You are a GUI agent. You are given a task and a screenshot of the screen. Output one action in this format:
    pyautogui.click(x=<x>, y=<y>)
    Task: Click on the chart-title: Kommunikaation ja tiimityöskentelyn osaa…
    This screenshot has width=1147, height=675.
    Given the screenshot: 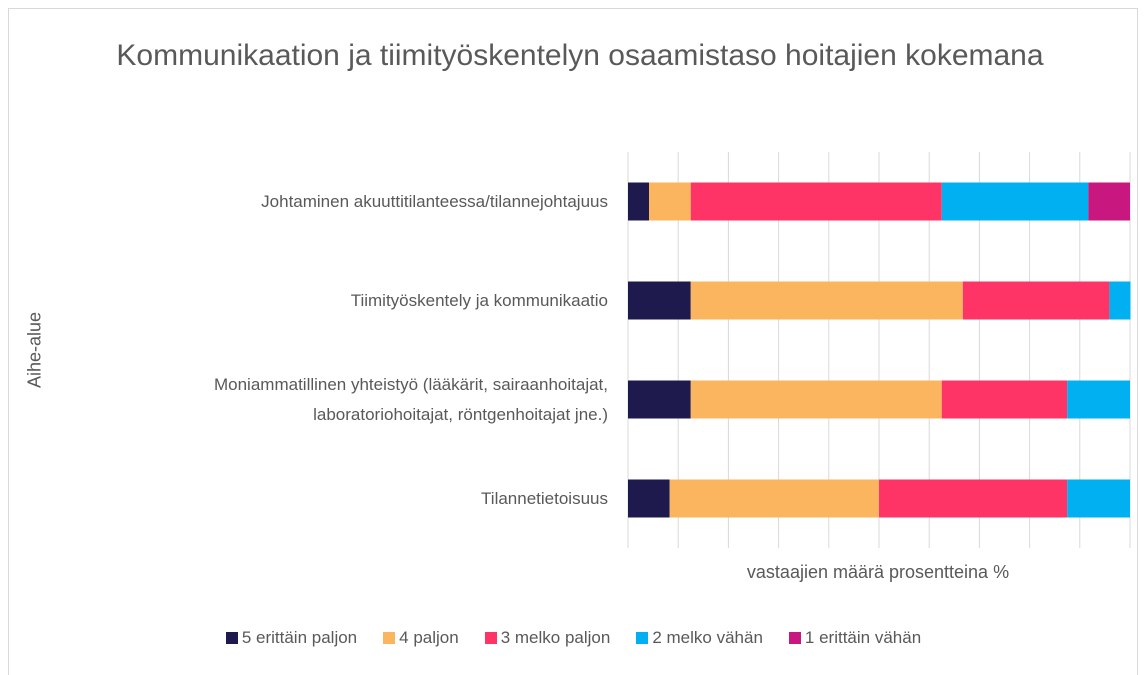 What is the action you would take?
    pyautogui.click(x=580, y=55)
    